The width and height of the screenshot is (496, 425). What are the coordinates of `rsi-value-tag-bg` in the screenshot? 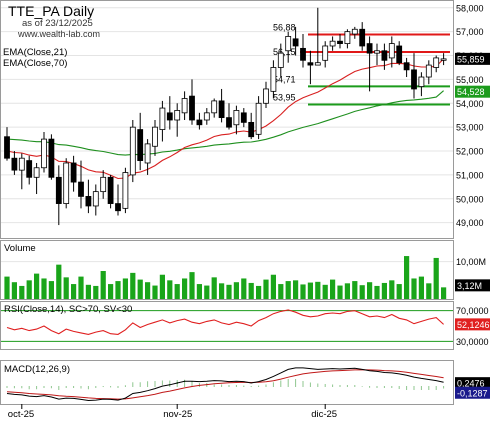 It's located at (472, 324).